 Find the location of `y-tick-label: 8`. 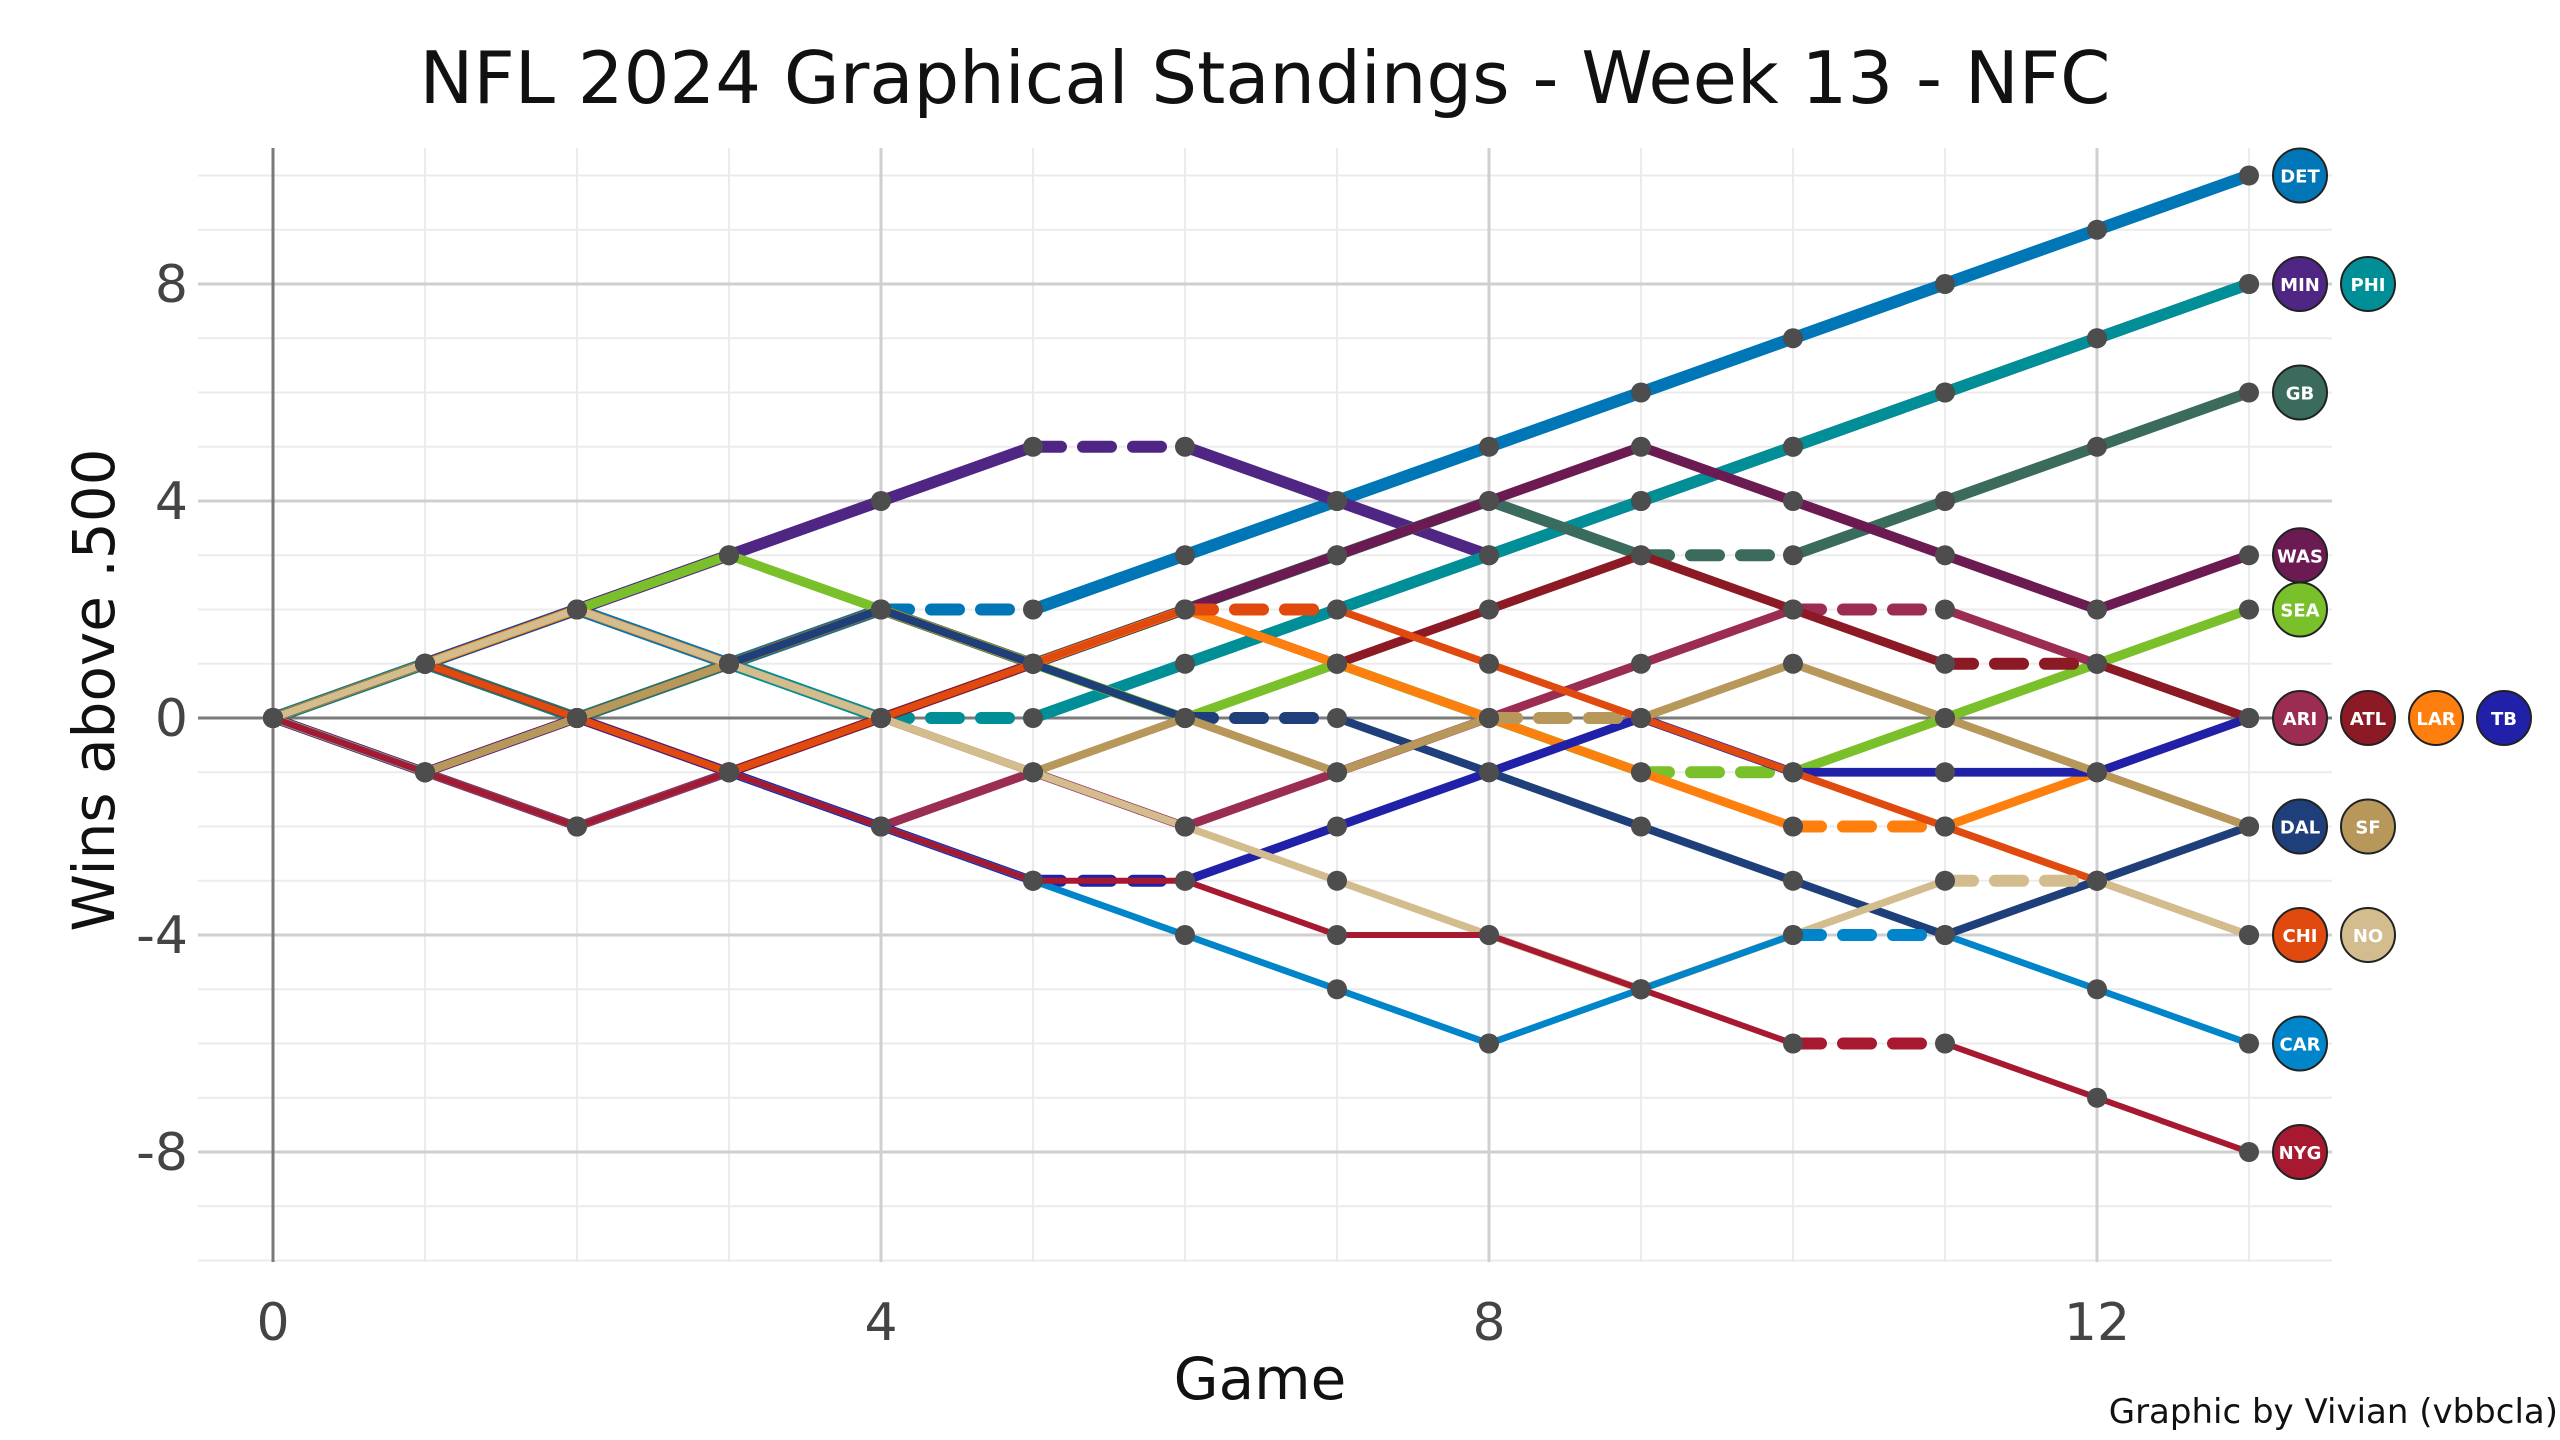

y-tick-label: 8 is located at coordinates (171, 285).